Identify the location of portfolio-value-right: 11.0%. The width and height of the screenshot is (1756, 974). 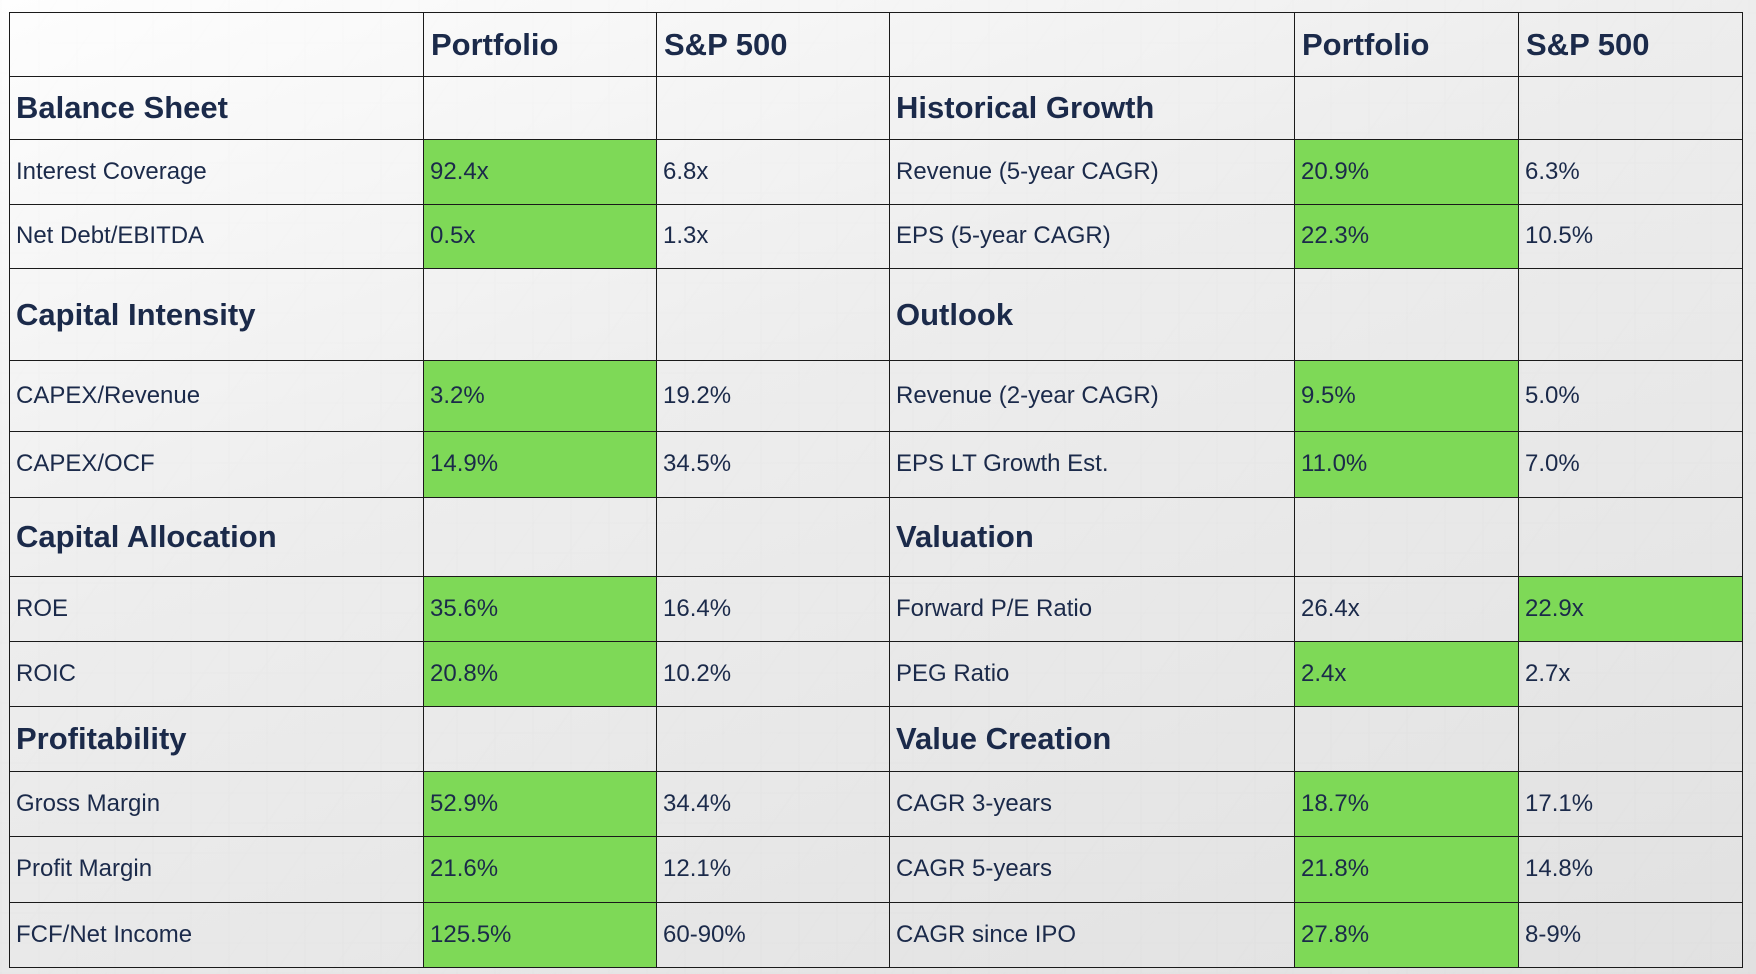
(1406, 464).